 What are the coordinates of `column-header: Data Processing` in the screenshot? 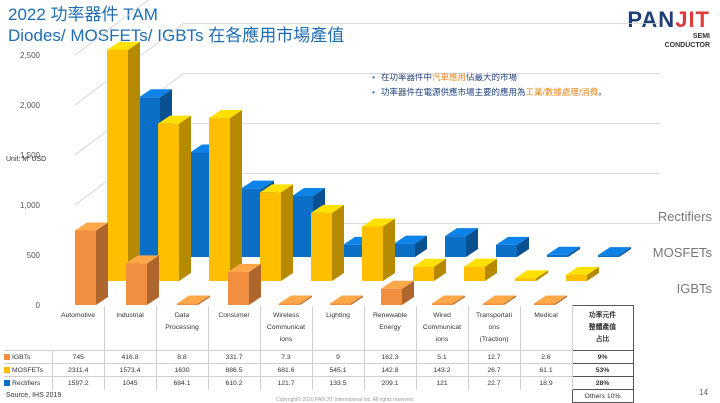 It's located at (182, 328).